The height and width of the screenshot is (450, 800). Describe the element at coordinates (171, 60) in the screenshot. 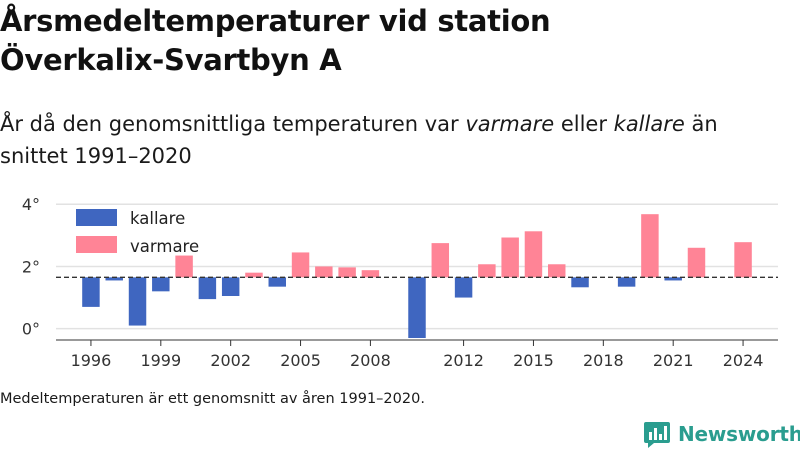

I see `title-line-2: Överkalix-Svartbyn A` at that location.